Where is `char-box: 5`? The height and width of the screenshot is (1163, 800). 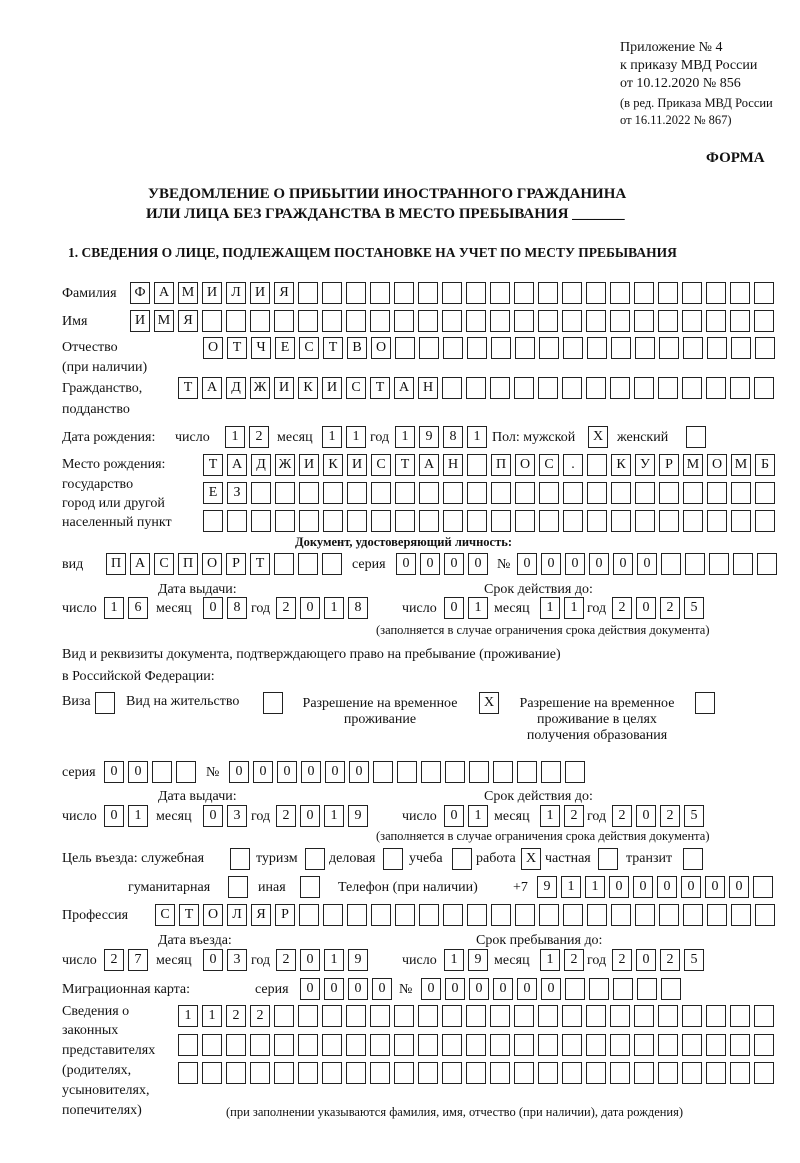
char-box: 5 is located at coordinates (694, 608).